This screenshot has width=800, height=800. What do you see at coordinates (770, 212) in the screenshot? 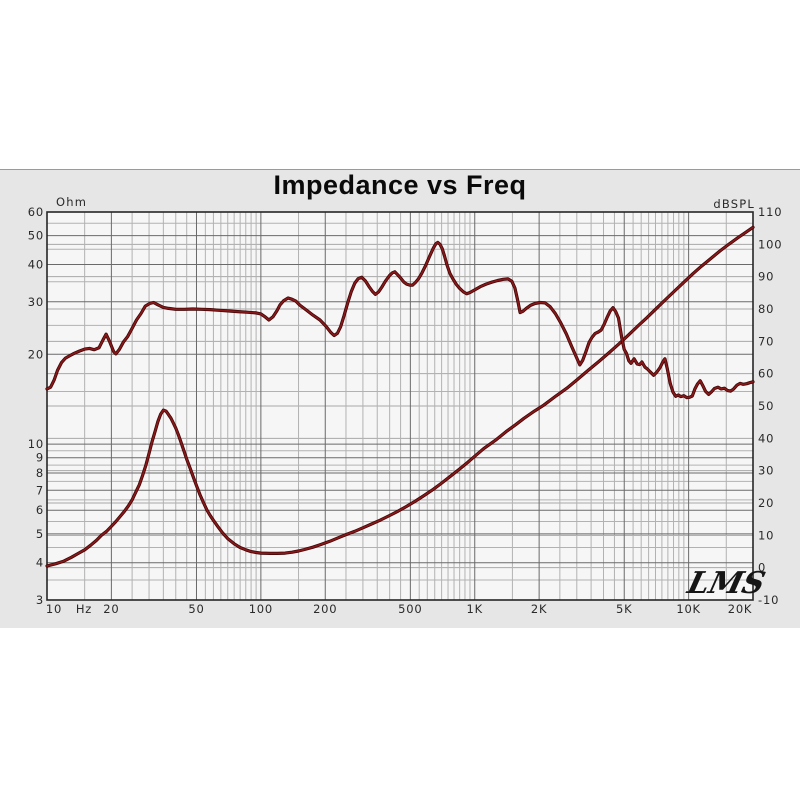
I see `right-axis-tick-label: 110` at bounding box center [770, 212].